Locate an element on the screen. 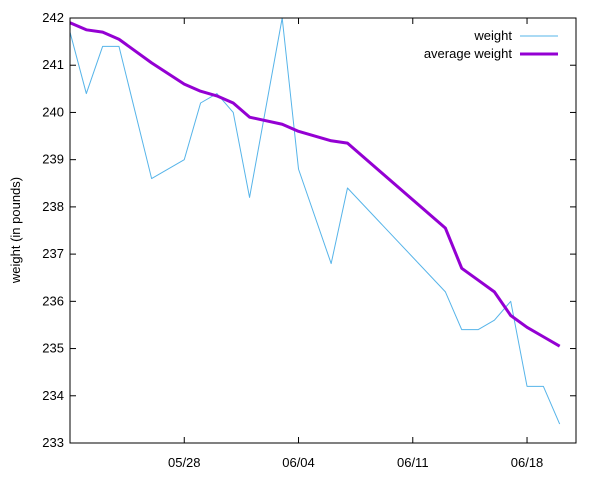  y-tick-label: 237 is located at coordinates (53, 253).